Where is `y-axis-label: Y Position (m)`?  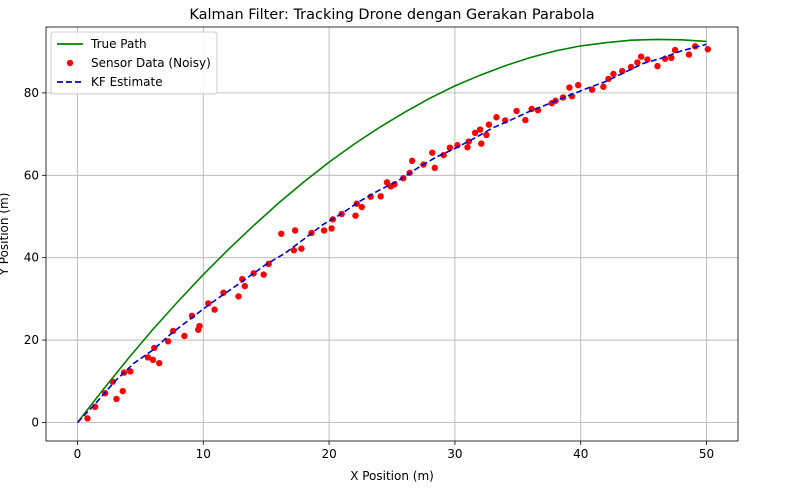 y-axis-label: Y Position (m) is located at coordinates (5, 235).